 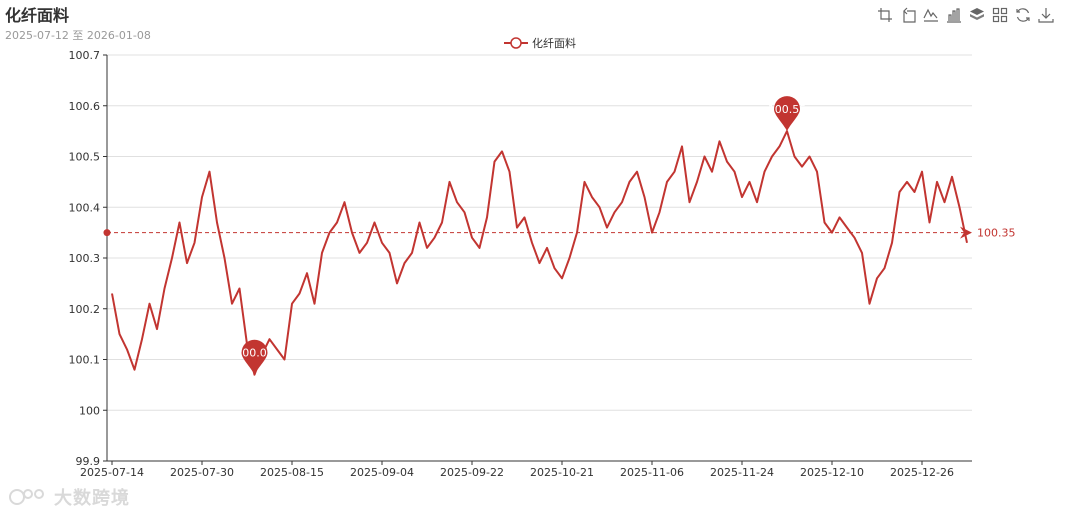 What do you see at coordinates (907, 14) in the screenshot?
I see `zoom-reset-icon` at bounding box center [907, 14].